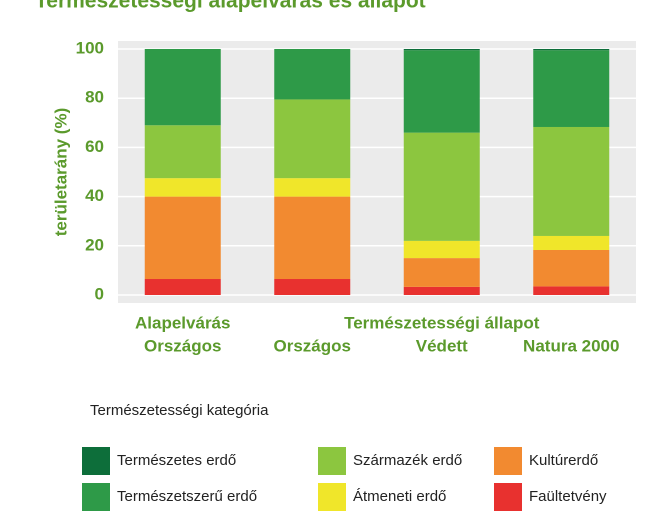 The width and height of the screenshot is (669, 517). I want to click on legend-title: Természetességi kategória, so click(179, 410).